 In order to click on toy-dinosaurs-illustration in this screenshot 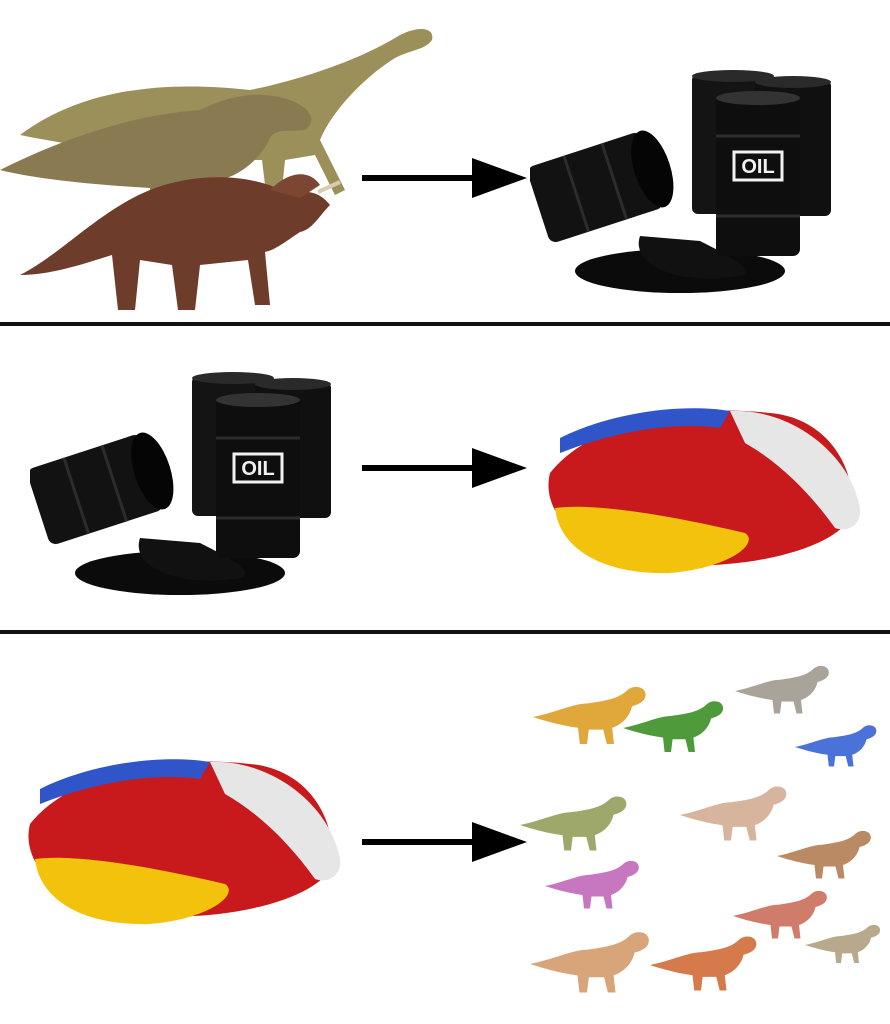, I will do `click(700, 829)`.